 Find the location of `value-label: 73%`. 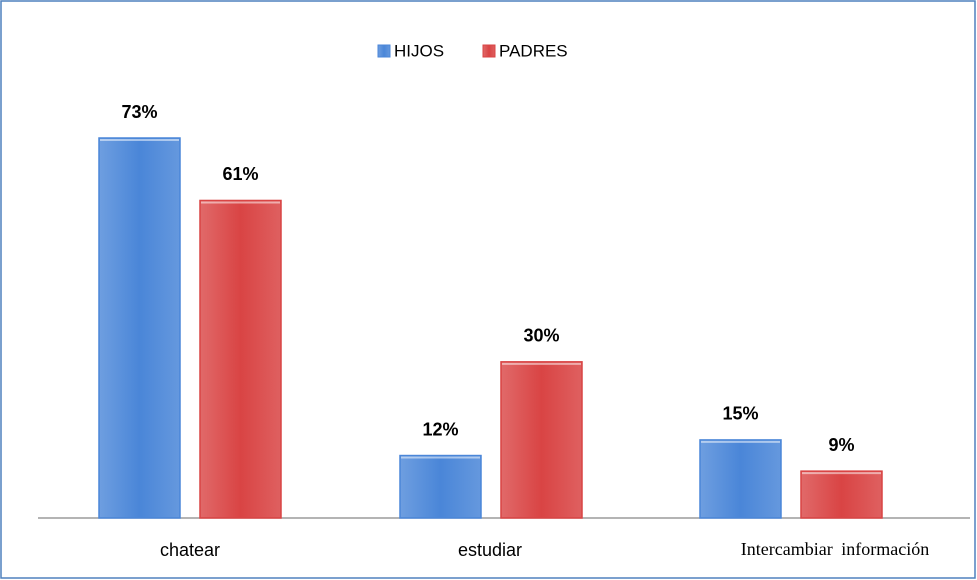

value-label: 73% is located at coordinates (139, 112).